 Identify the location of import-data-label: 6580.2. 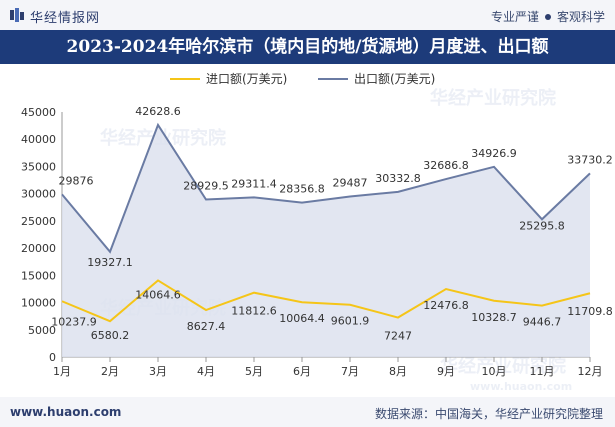
(110, 335).